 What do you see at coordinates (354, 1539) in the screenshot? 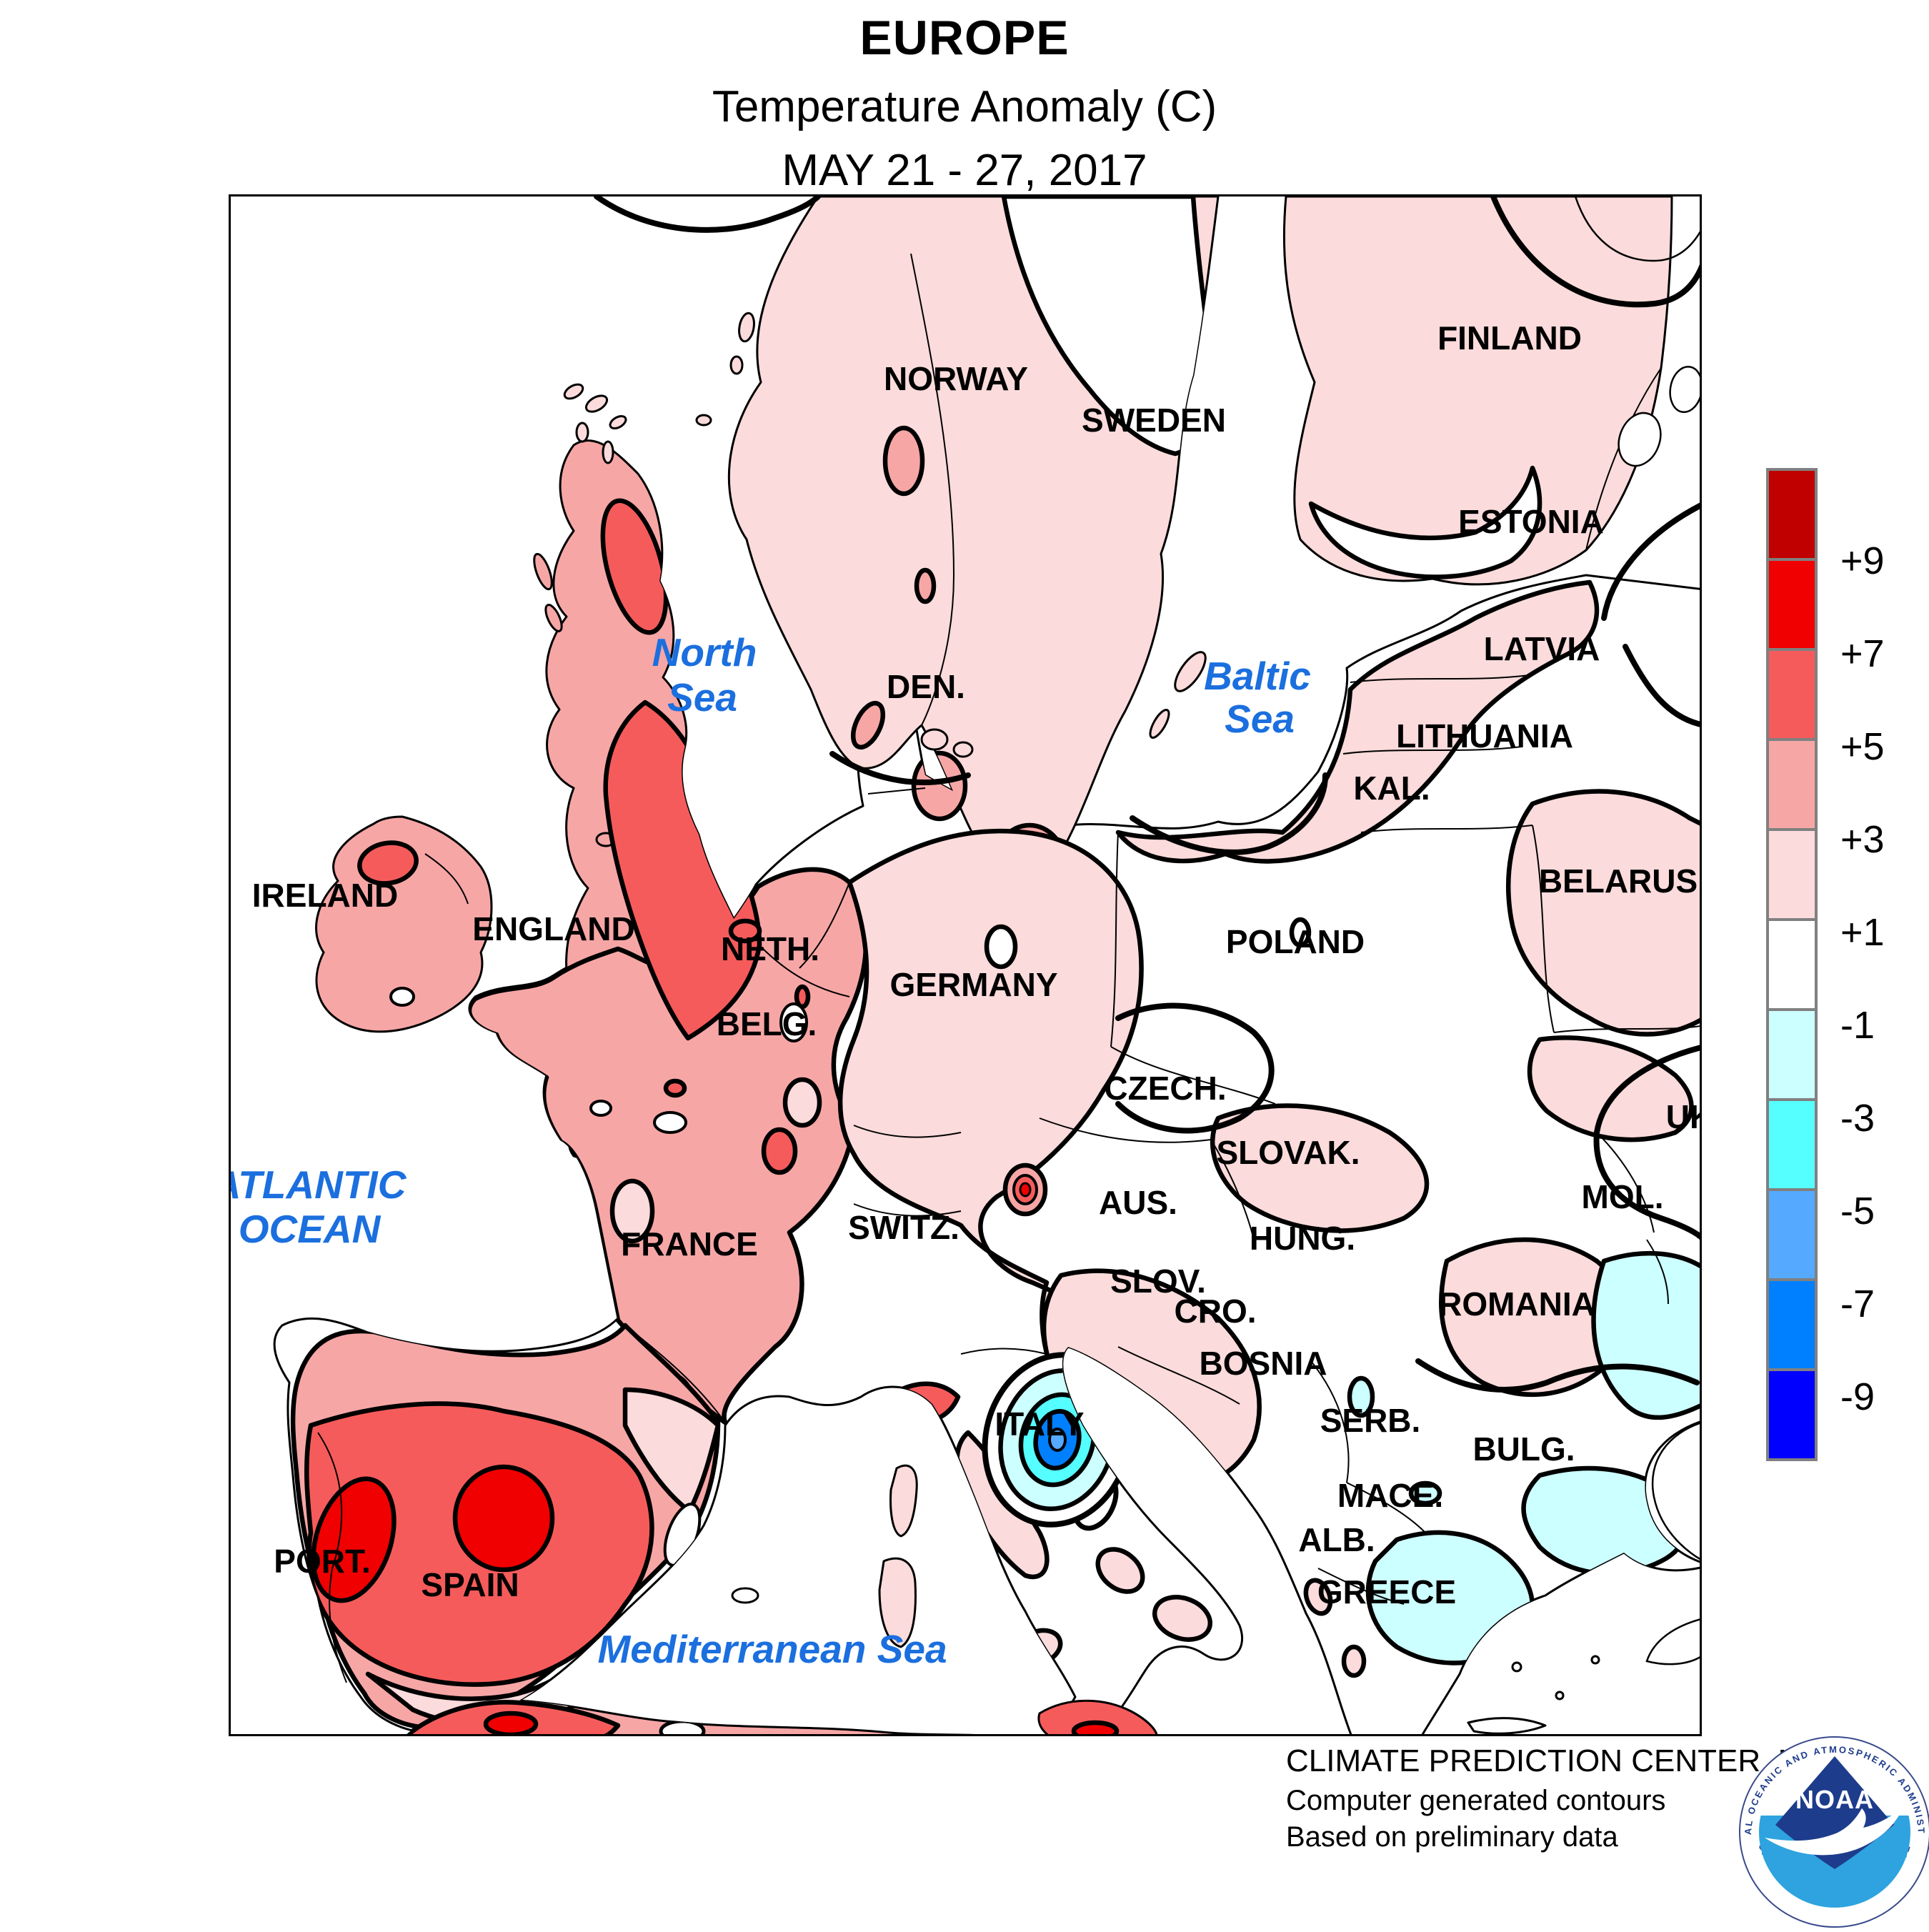
I see `region-portugal-plus7` at bounding box center [354, 1539].